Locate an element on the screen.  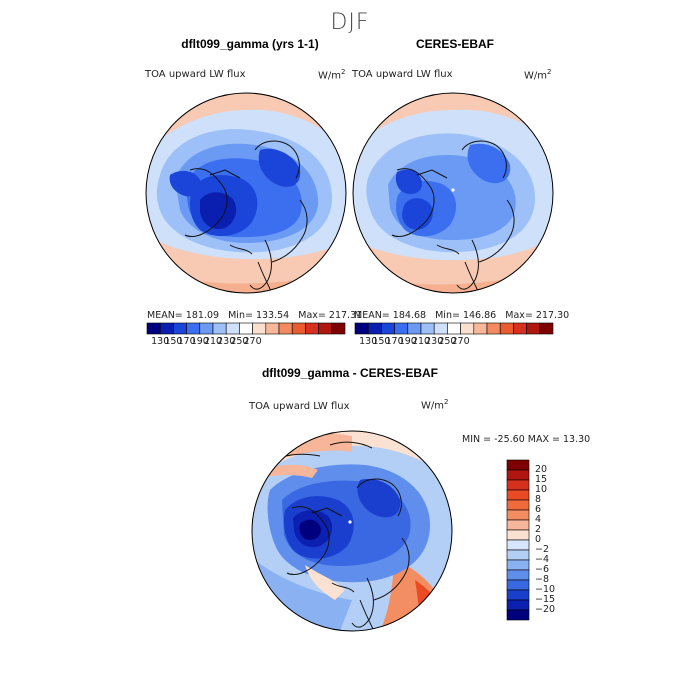
panel-3-stats: MIN = -25.60 MAX = 13.30 is located at coordinates (526, 439).